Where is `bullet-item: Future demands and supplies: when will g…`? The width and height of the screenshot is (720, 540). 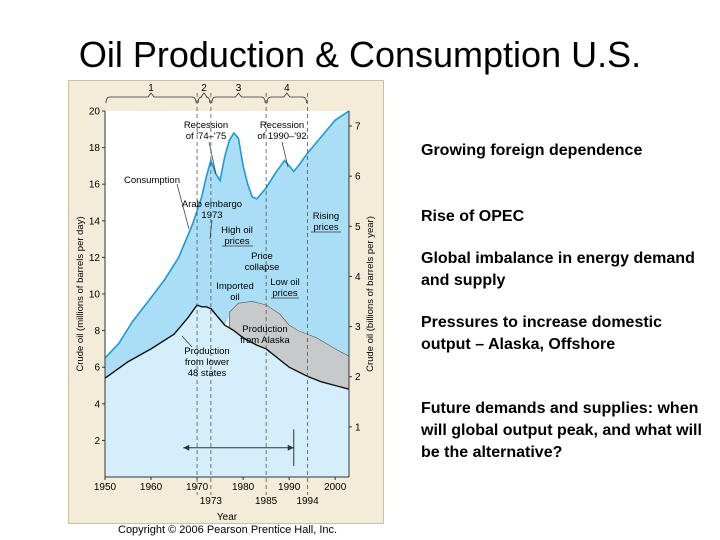
bullet-item: Future demands and supplies: when will g… is located at coordinates (561, 430).